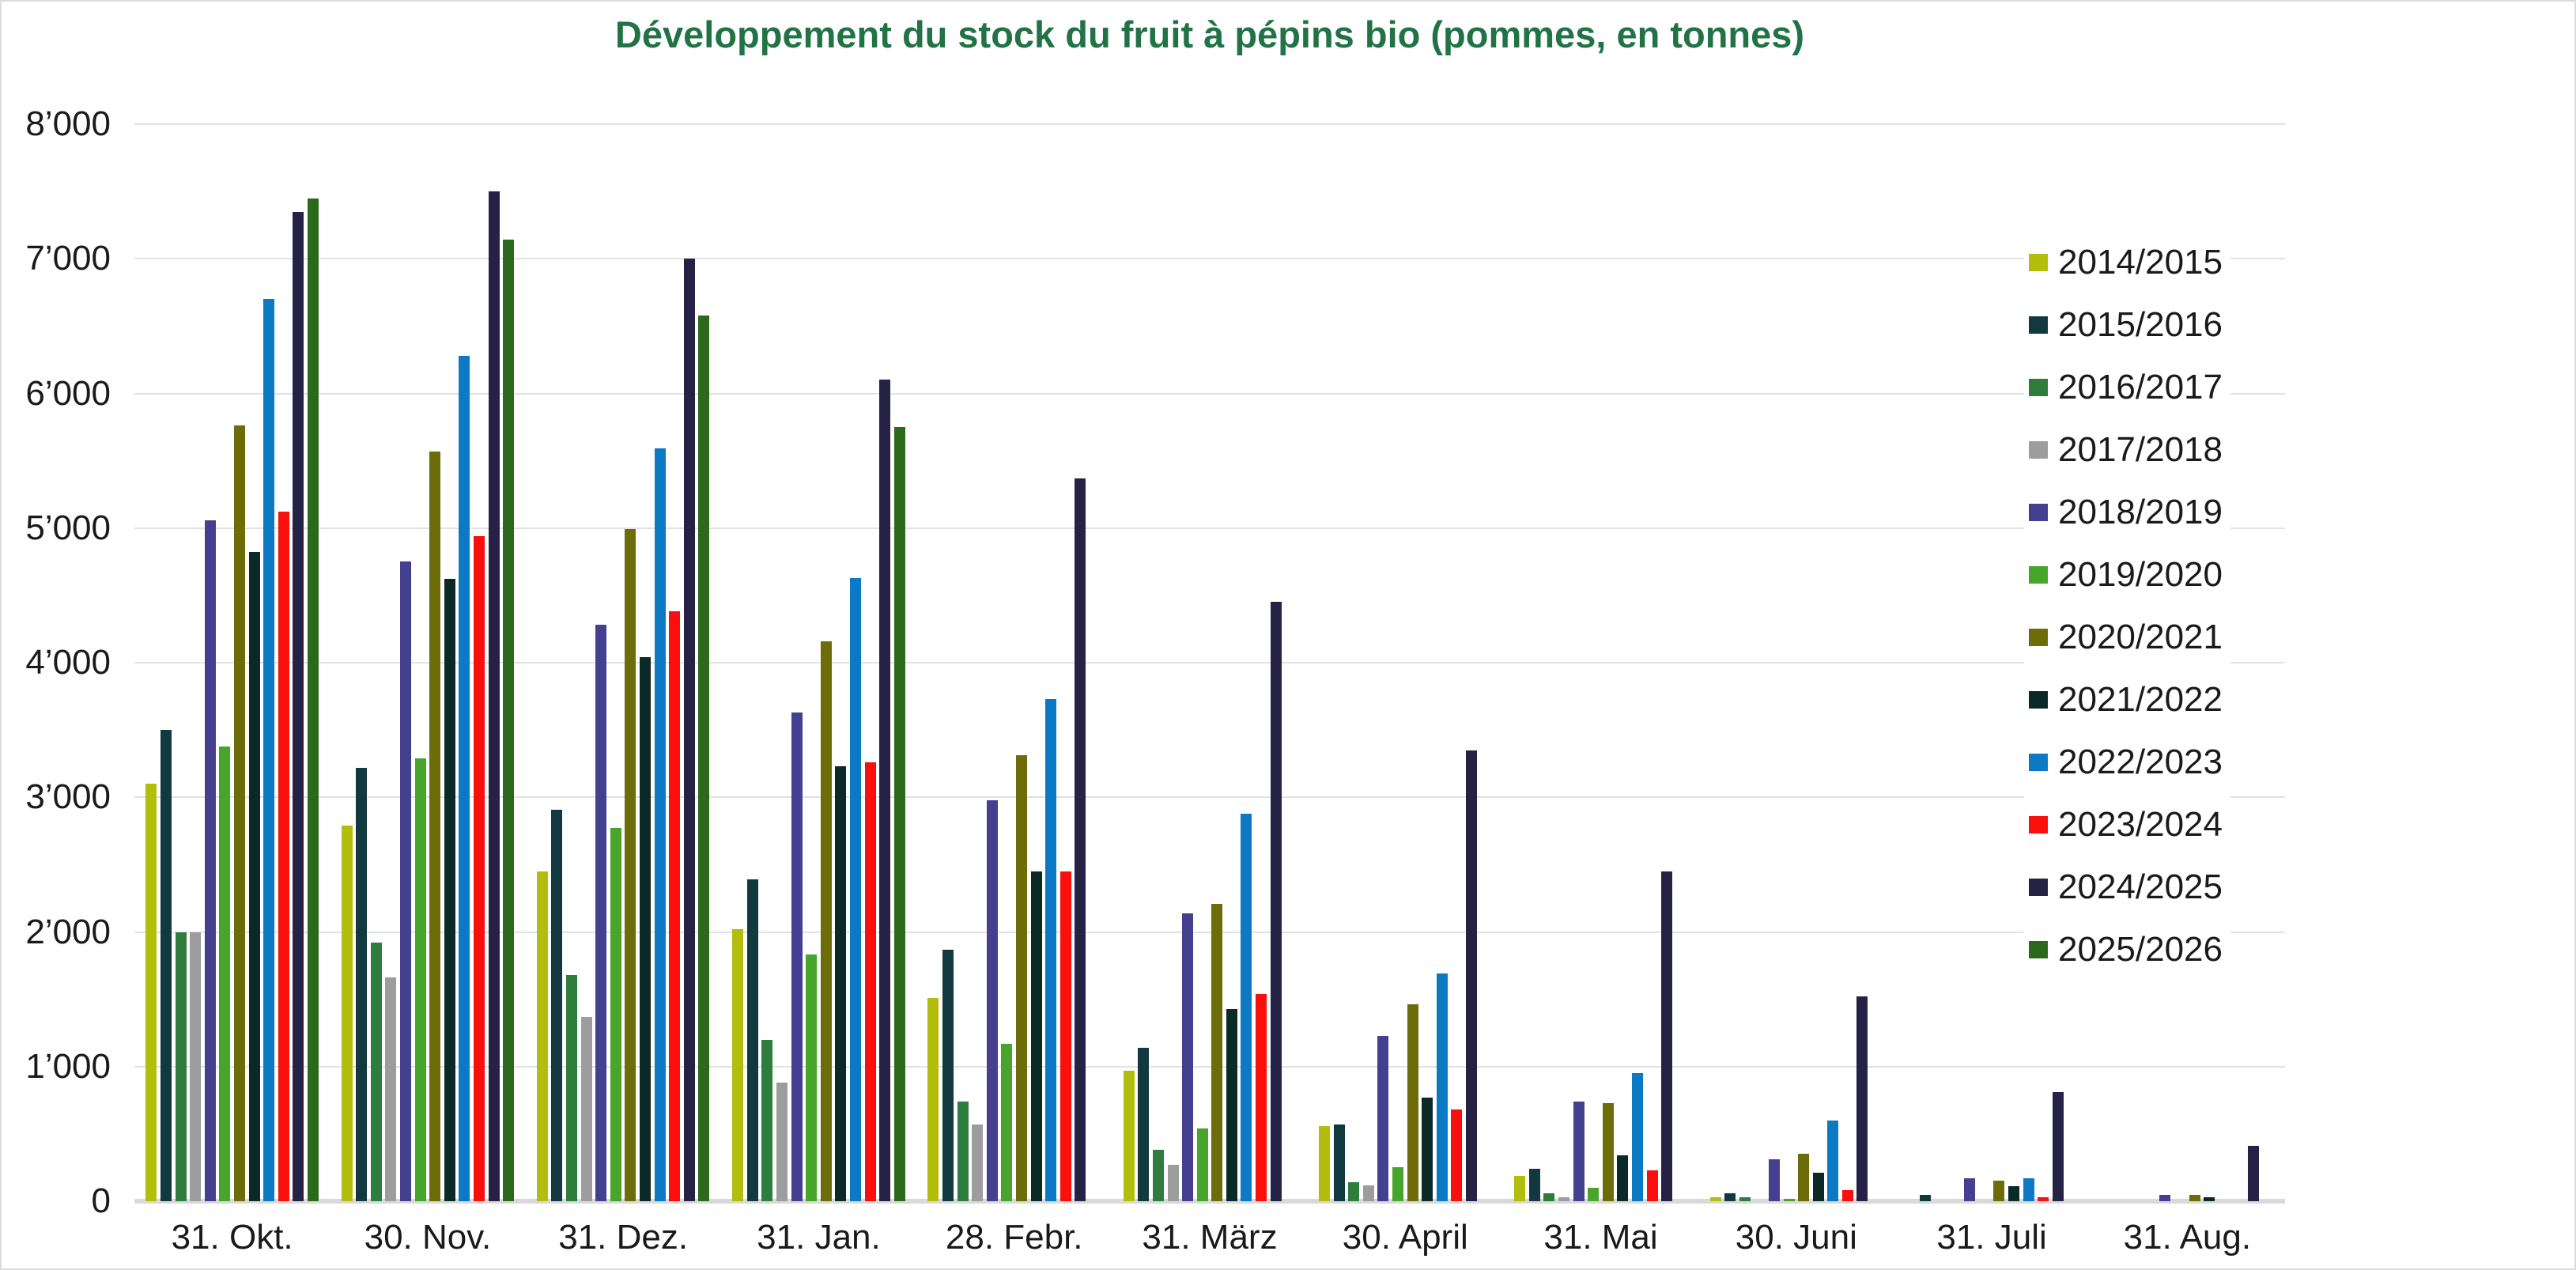  What do you see at coordinates (2140, 637) in the screenshot?
I see `legend-label: 2020/2021` at bounding box center [2140, 637].